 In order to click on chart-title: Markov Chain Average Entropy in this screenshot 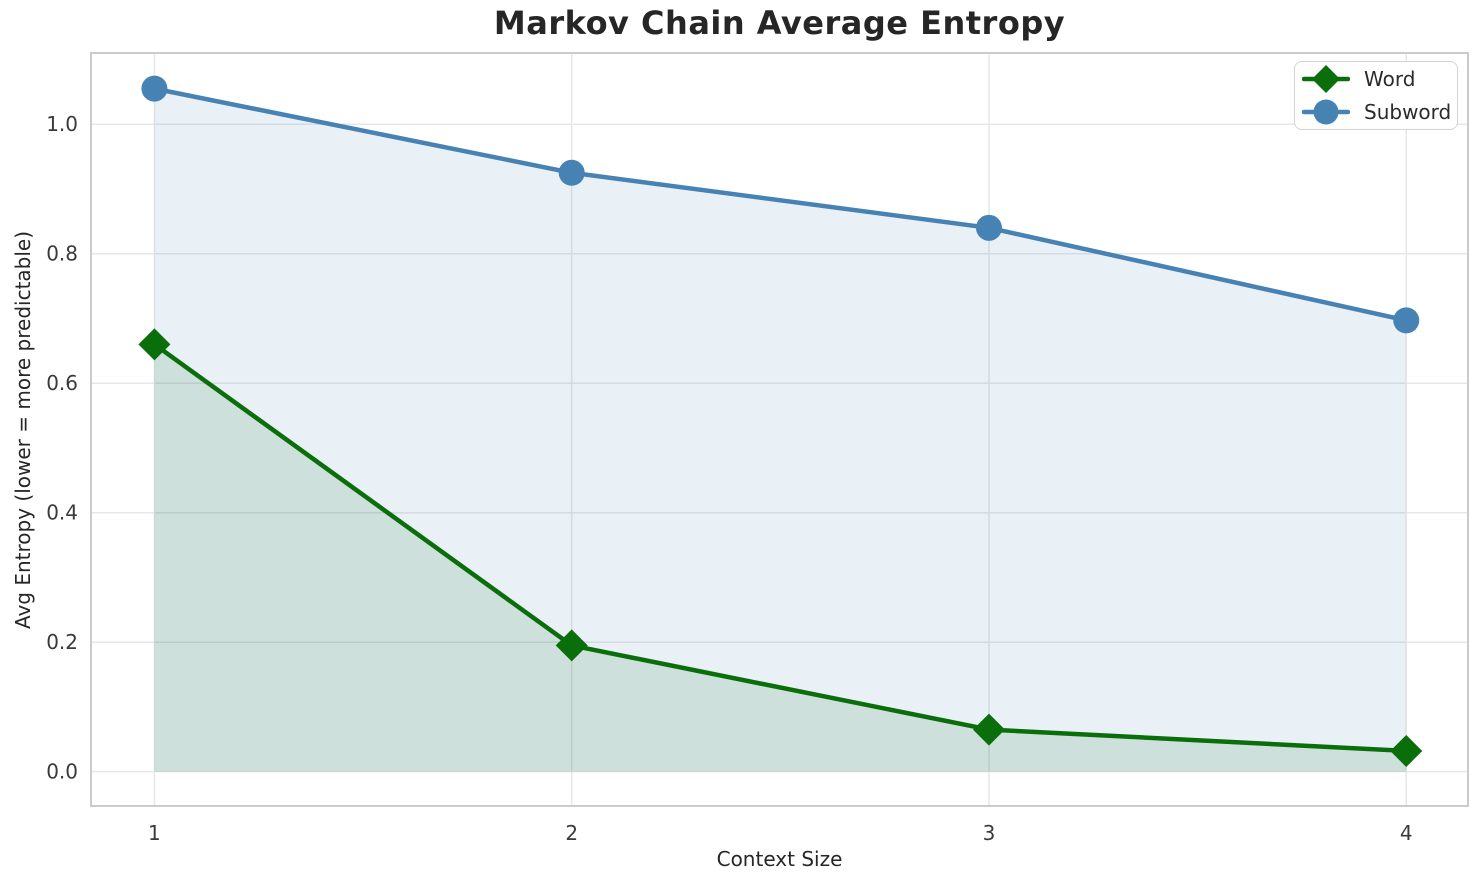, I will do `click(779, 23)`.